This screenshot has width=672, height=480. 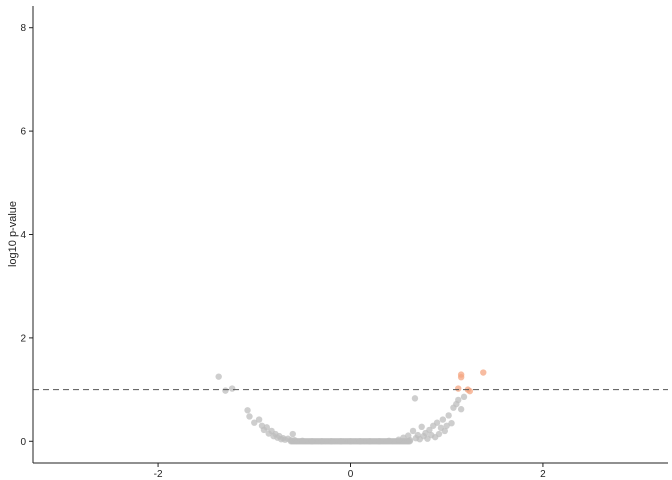 What do you see at coordinates (23, 338) in the screenshot?
I see `y-tick-label: 2` at bounding box center [23, 338].